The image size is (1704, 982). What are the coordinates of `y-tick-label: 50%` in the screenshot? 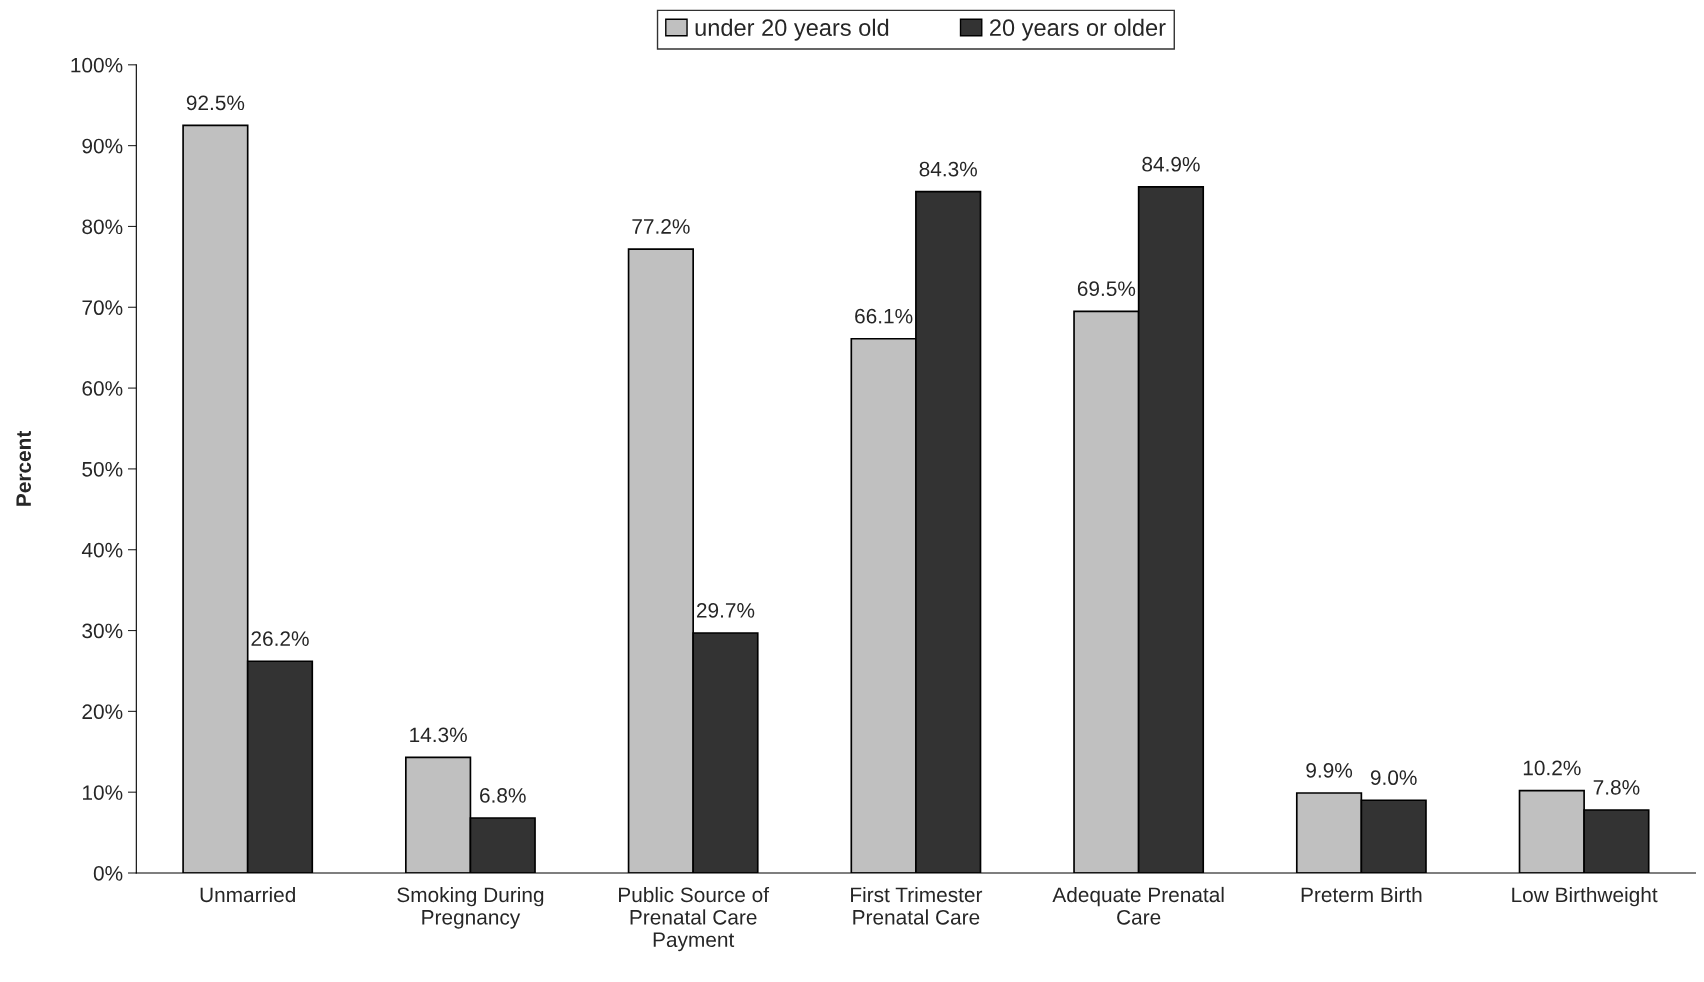 It's located at (102, 469).